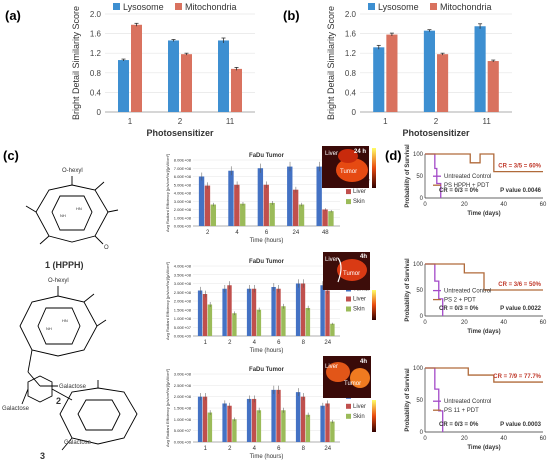 The height and width of the screenshot is (464, 550). What do you see at coordinates (183, 318) in the screenshot?
I see `y-tick-label: 1.00E+08` at bounding box center [183, 318].